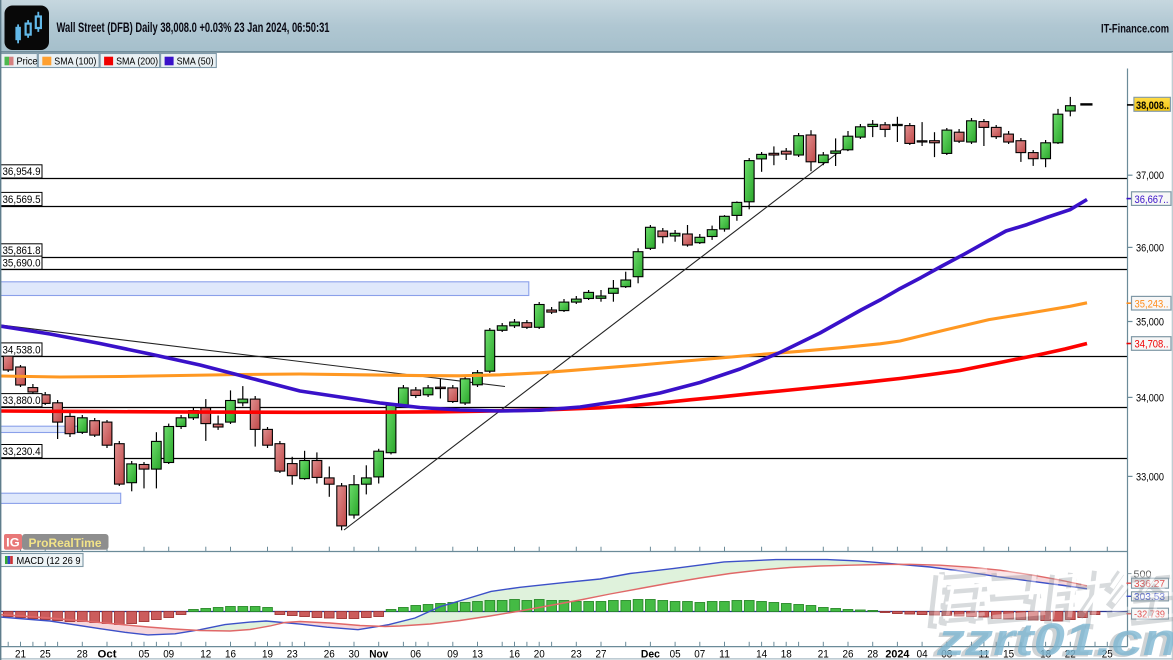 Image resolution: width=1173 pixels, height=660 pixels. What do you see at coordinates (539, 654) in the screenshot?
I see `svg-text: 20` at bounding box center [539, 654].